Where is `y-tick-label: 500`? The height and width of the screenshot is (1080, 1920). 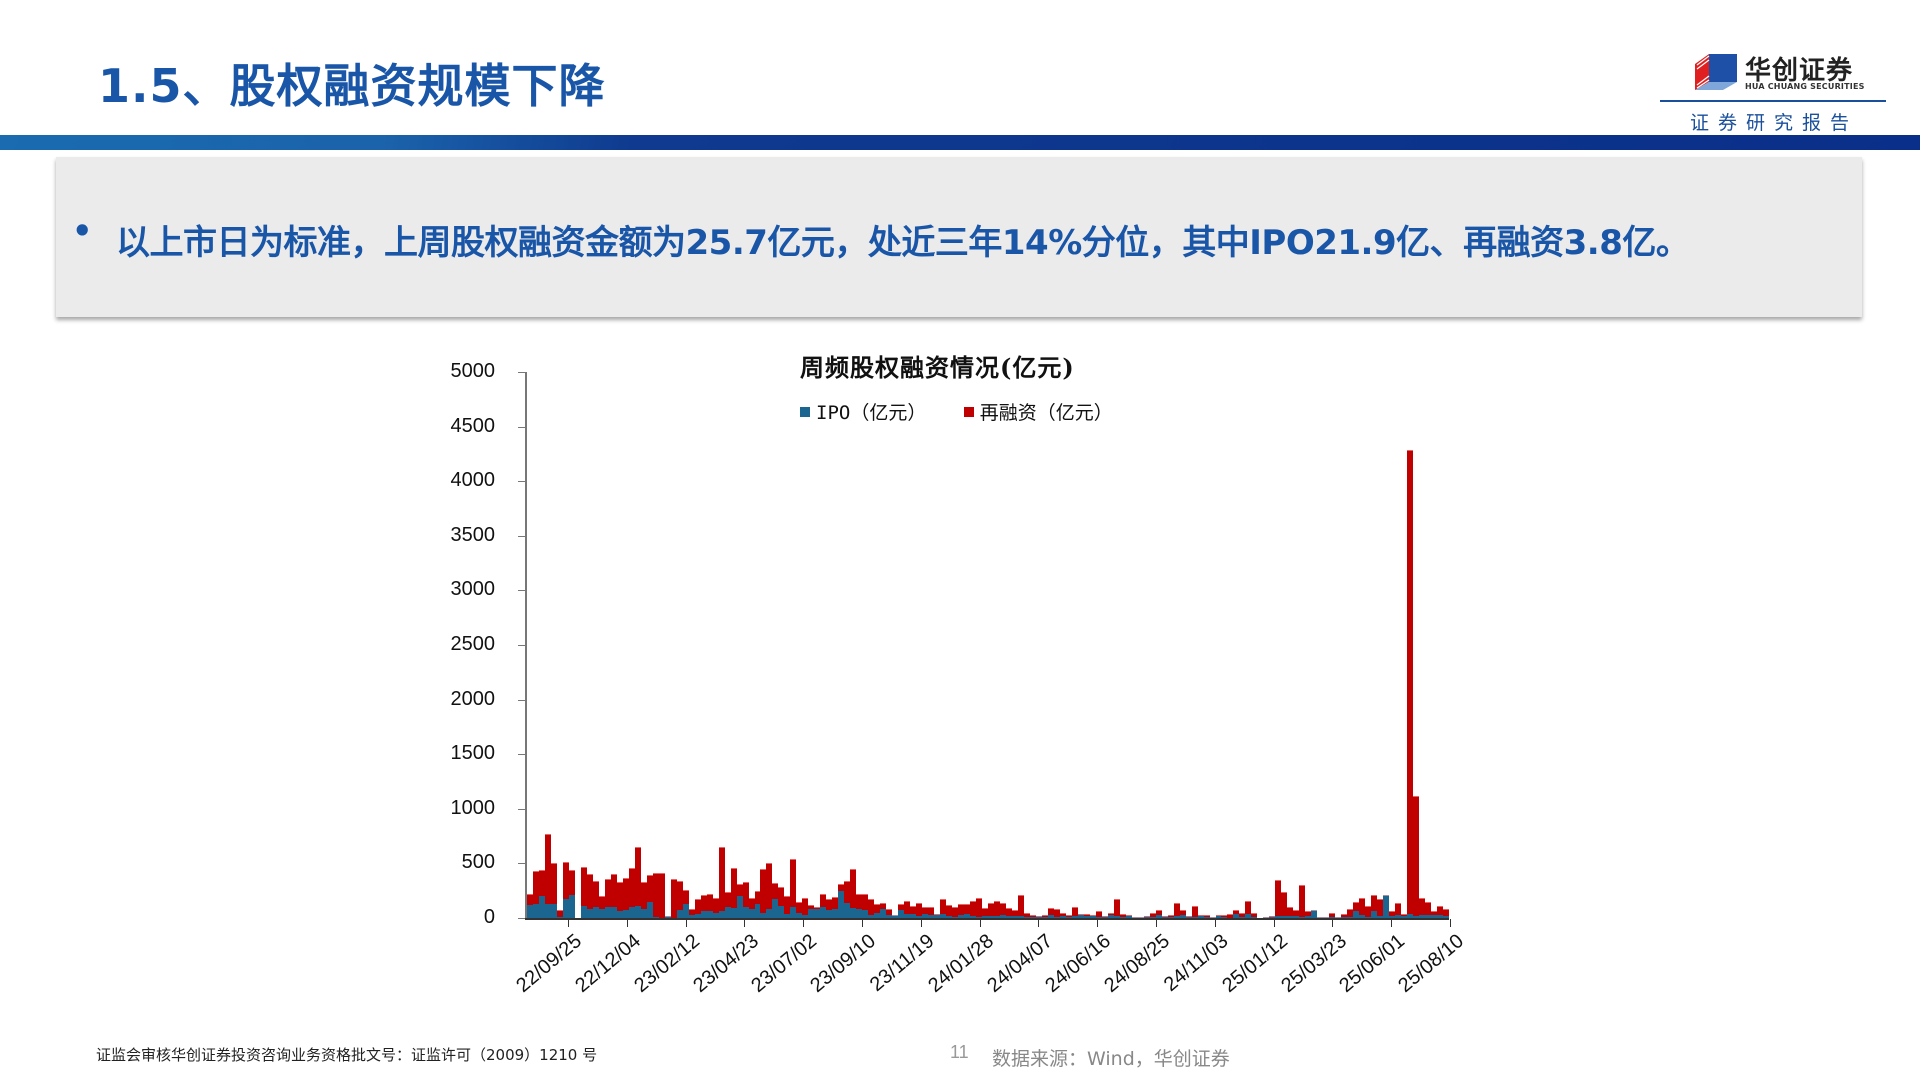 y-tick-label: 500 is located at coordinates (478, 862).